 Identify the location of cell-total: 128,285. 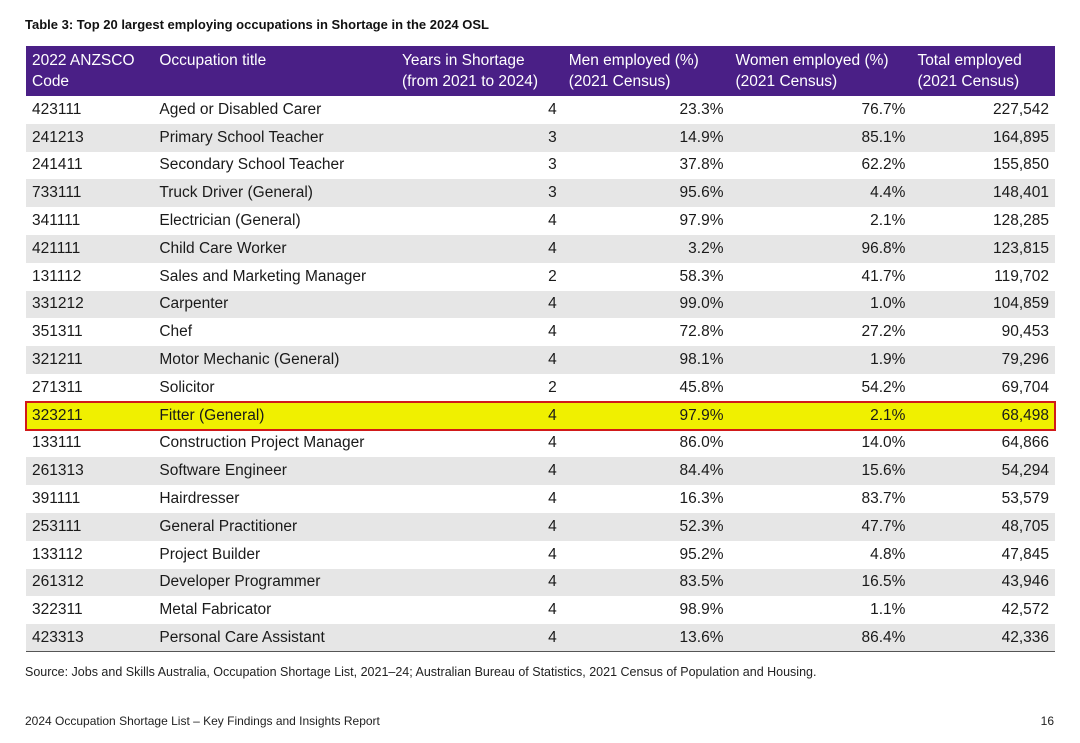
(1020, 221).